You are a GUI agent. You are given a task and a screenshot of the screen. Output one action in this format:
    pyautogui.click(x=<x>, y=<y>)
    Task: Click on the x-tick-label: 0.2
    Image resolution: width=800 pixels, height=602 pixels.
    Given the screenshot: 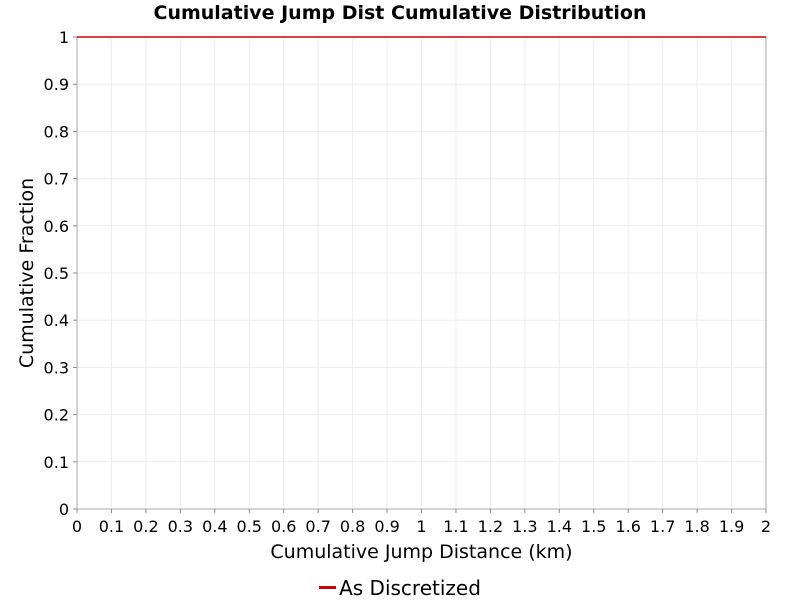 What is the action you would take?
    pyautogui.click(x=145, y=526)
    